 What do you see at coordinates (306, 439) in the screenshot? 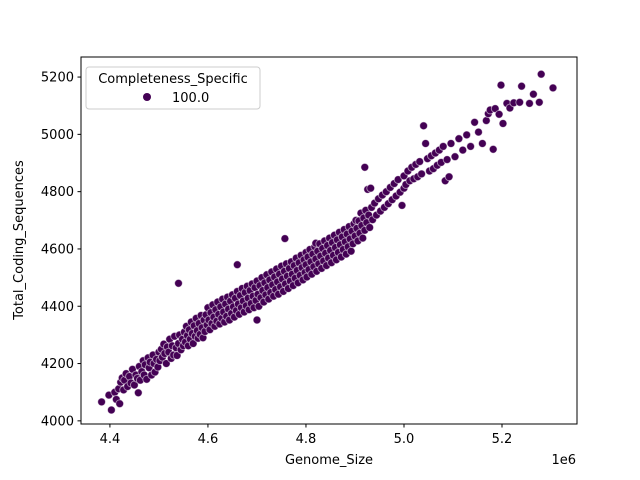
I see `x-tick-label: 4.8` at bounding box center [306, 439].